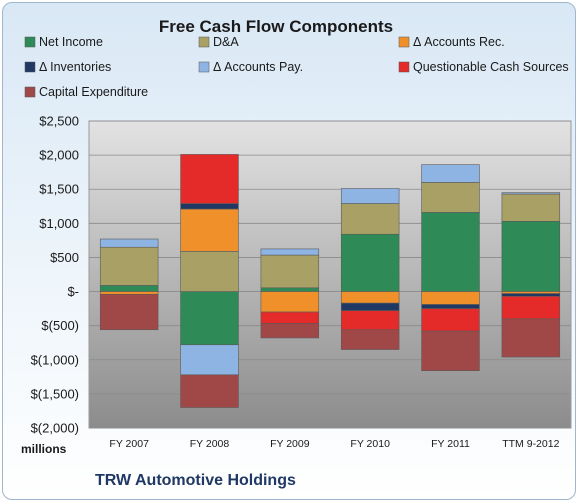 This screenshot has width=578, height=502. Describe the element at coordinates (59, 121) in the screenshot. I see `y-tick-label: $2,500` at that location.